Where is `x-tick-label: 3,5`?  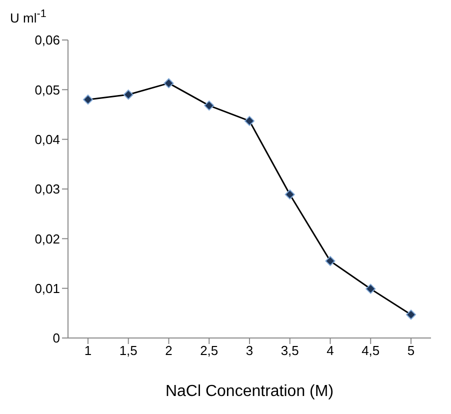
x-tick-label: 3,5 is located at coordinates (289, 350).